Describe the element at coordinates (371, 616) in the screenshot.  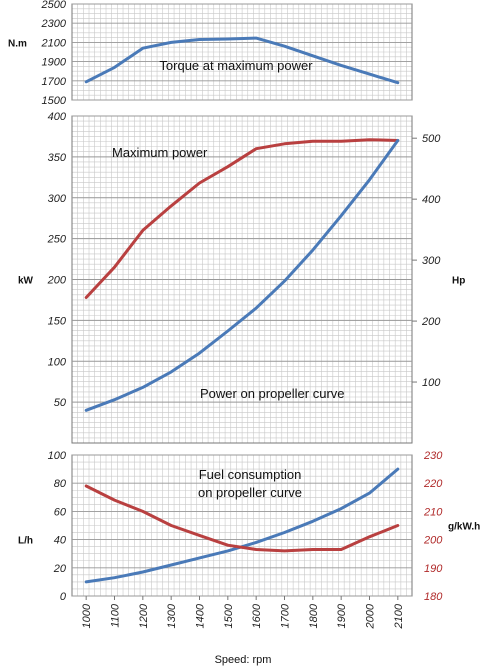
I see `x-tick-label: 2000` at that location.